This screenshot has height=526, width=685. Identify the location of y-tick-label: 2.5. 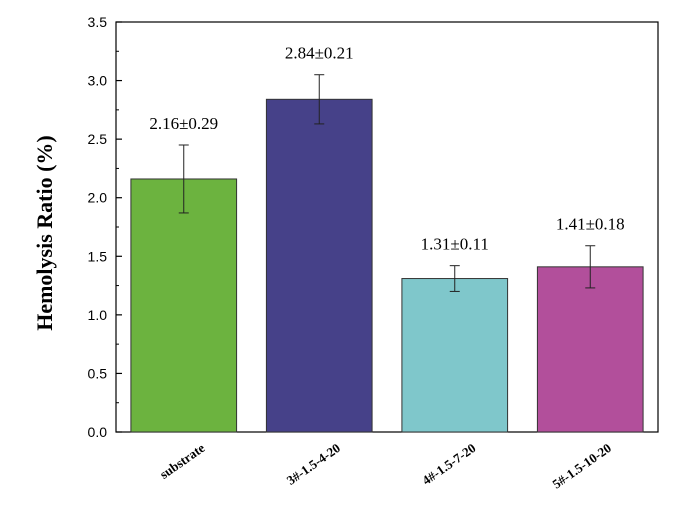
(98, 139).